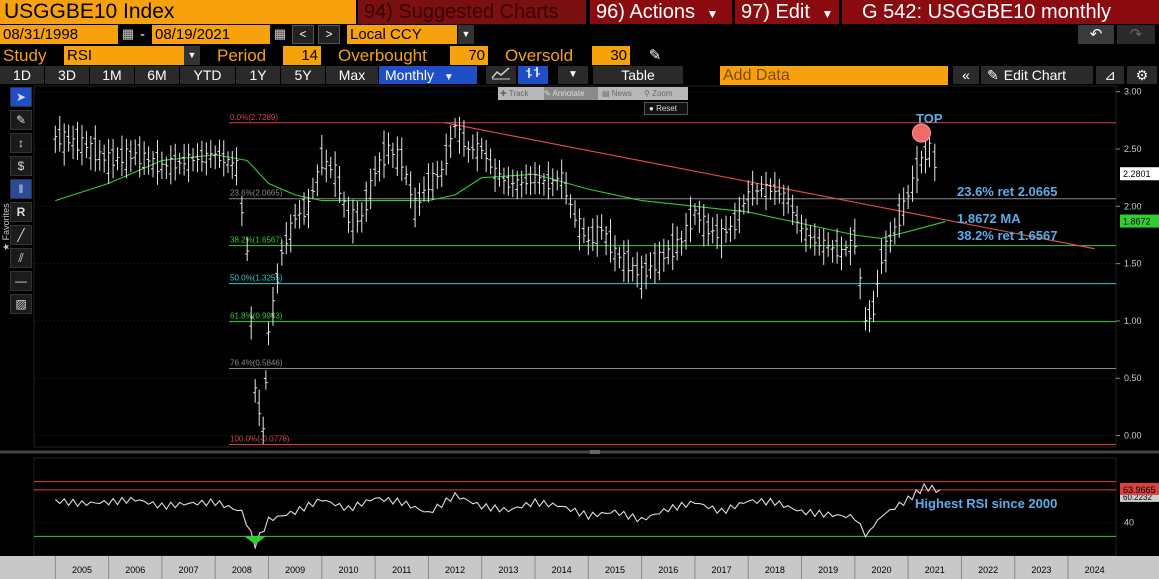  I want to click on chart-settings-icon: ⊿, so click(1110, 75).